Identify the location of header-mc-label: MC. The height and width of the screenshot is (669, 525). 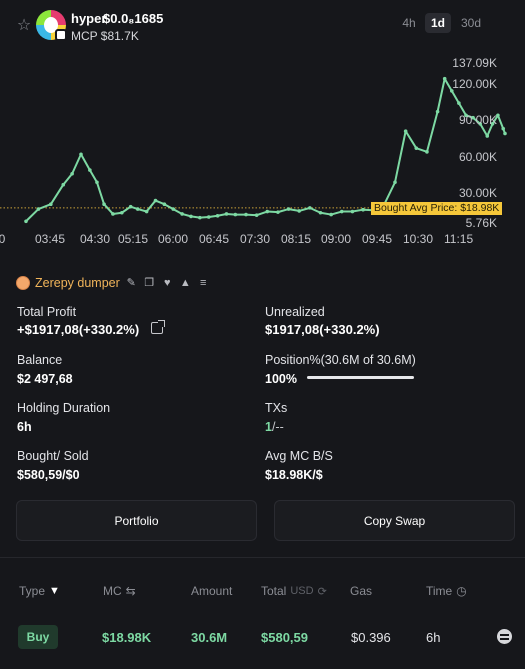
(112, 591).